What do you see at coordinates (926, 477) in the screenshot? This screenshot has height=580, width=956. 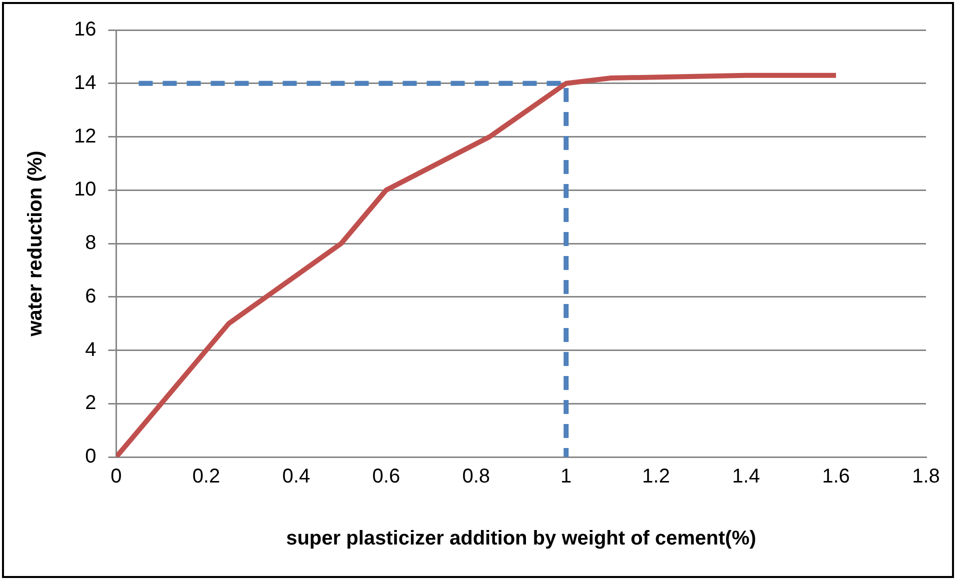 I see `x-tick-label: 1.8` at bounding box center [926, 477].